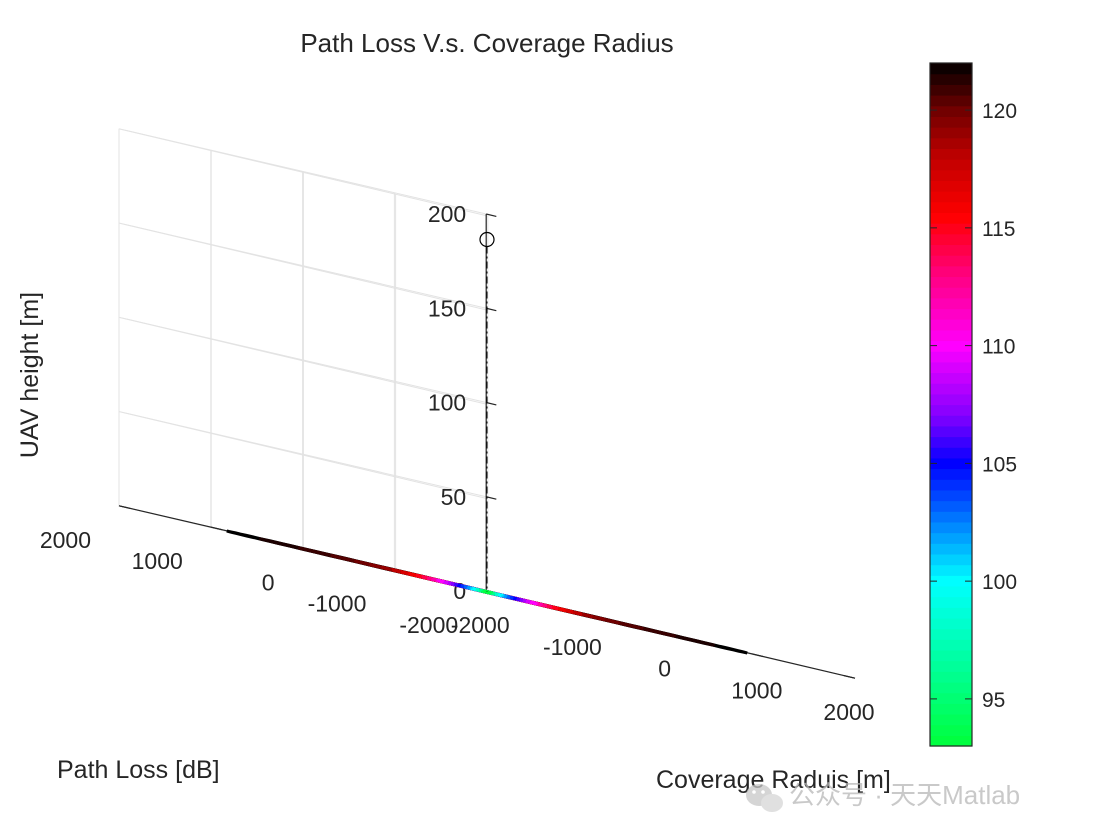  Describe the element at coordinates (848, 712) in the screenshot. I see `x-tick-label: 2000` at that location.